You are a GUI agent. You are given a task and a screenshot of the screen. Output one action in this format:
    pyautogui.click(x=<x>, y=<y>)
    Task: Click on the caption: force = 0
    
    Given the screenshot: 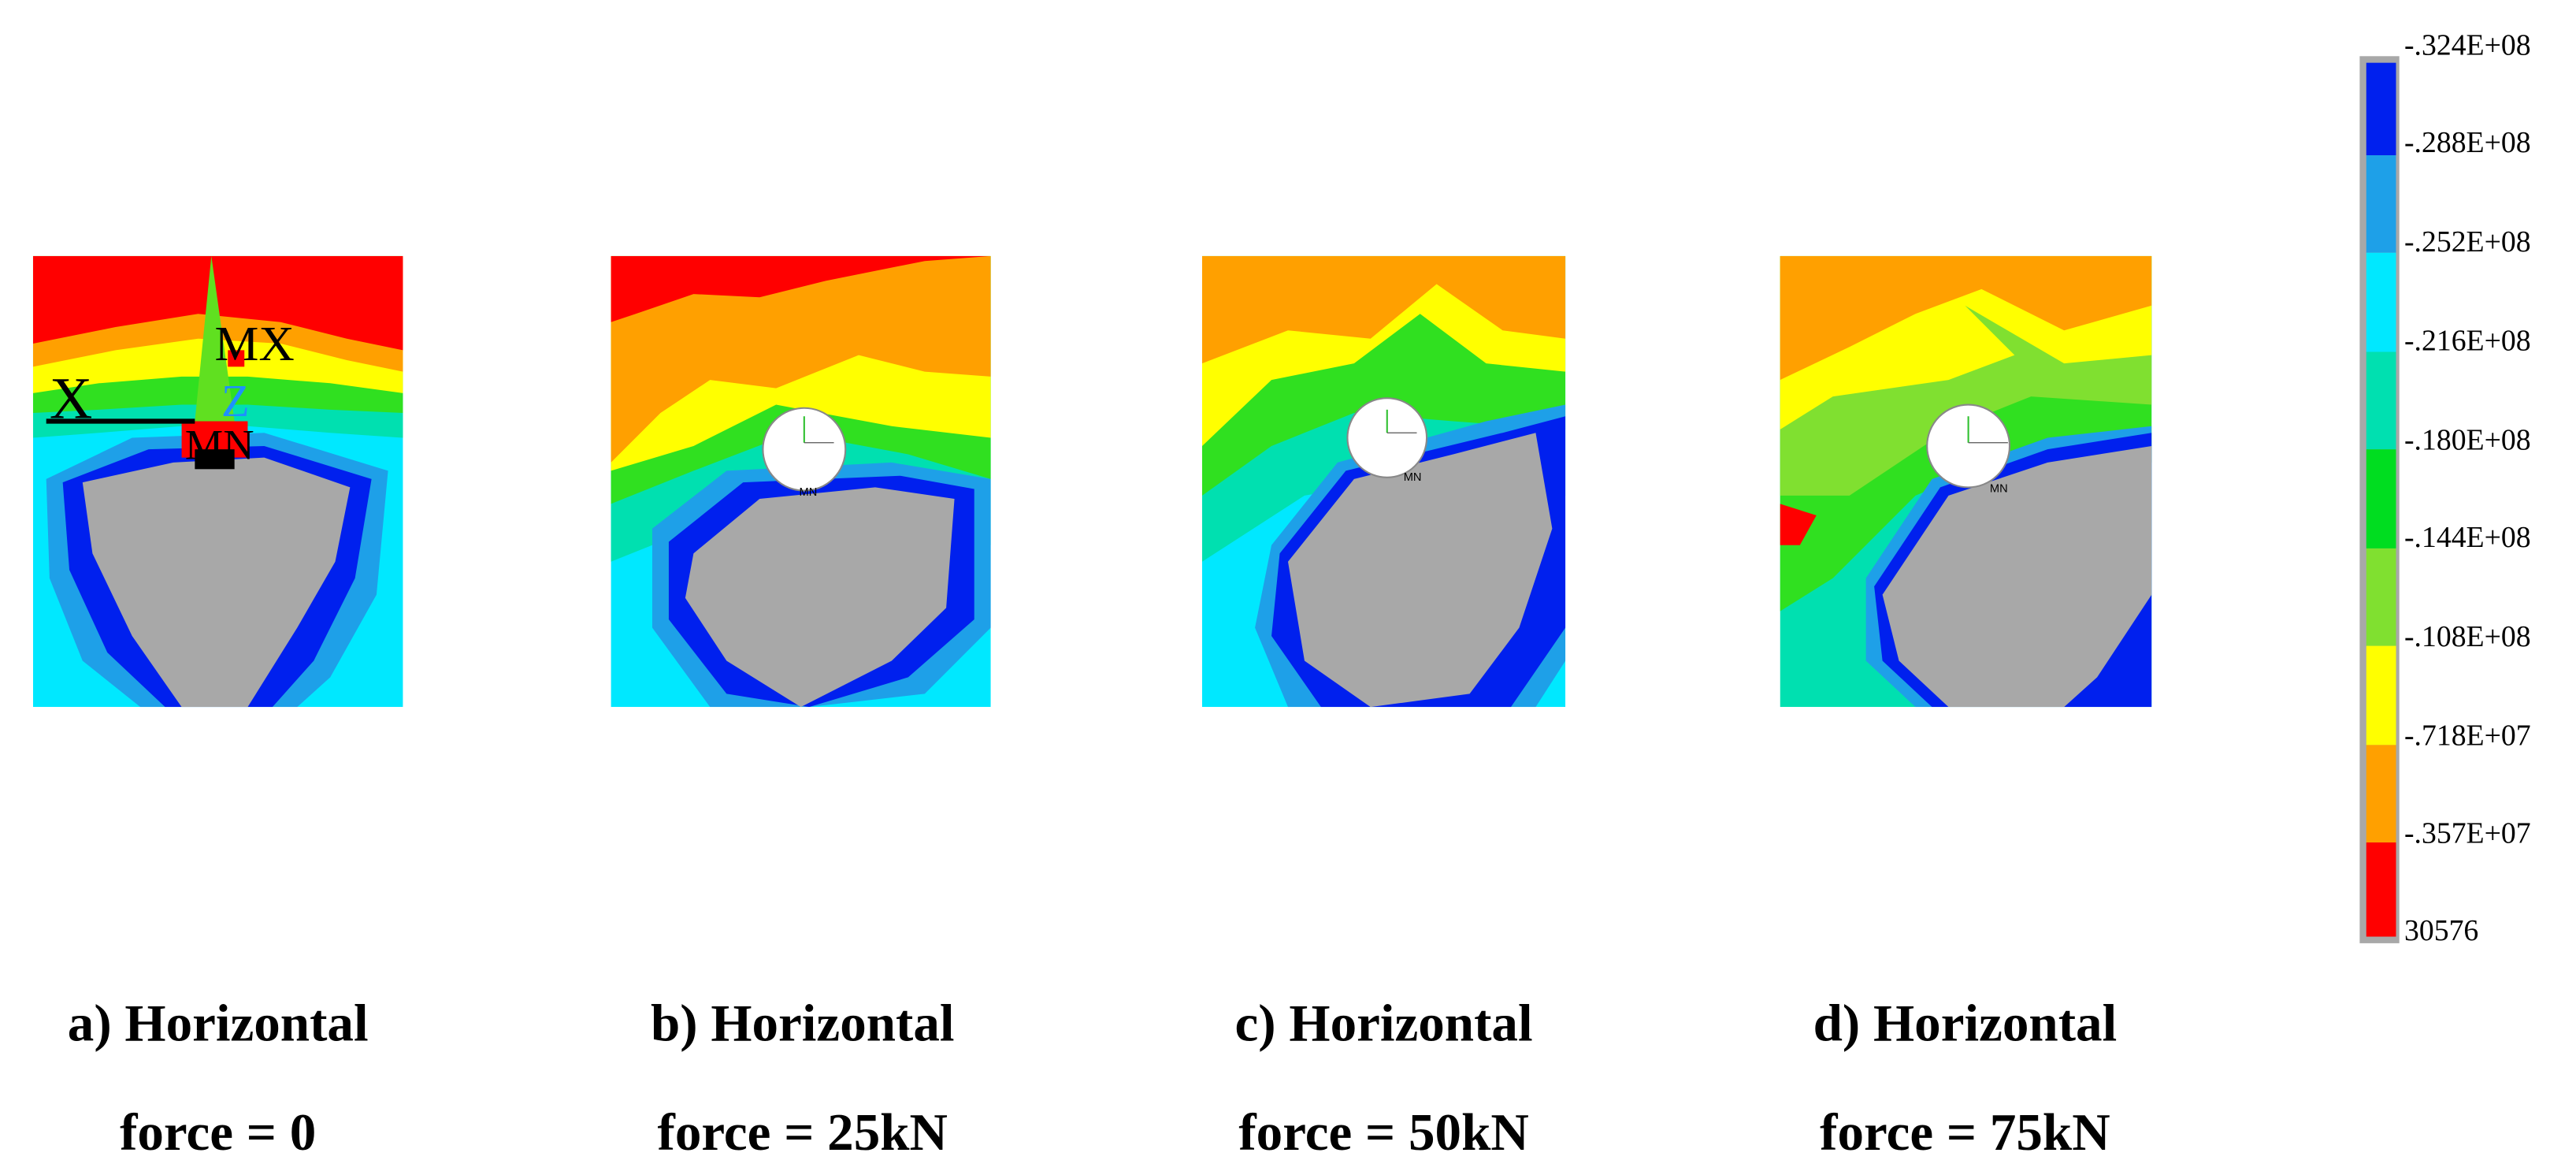 What is the action you would take?
    pyautogui.click(x=218, y=1132)
    